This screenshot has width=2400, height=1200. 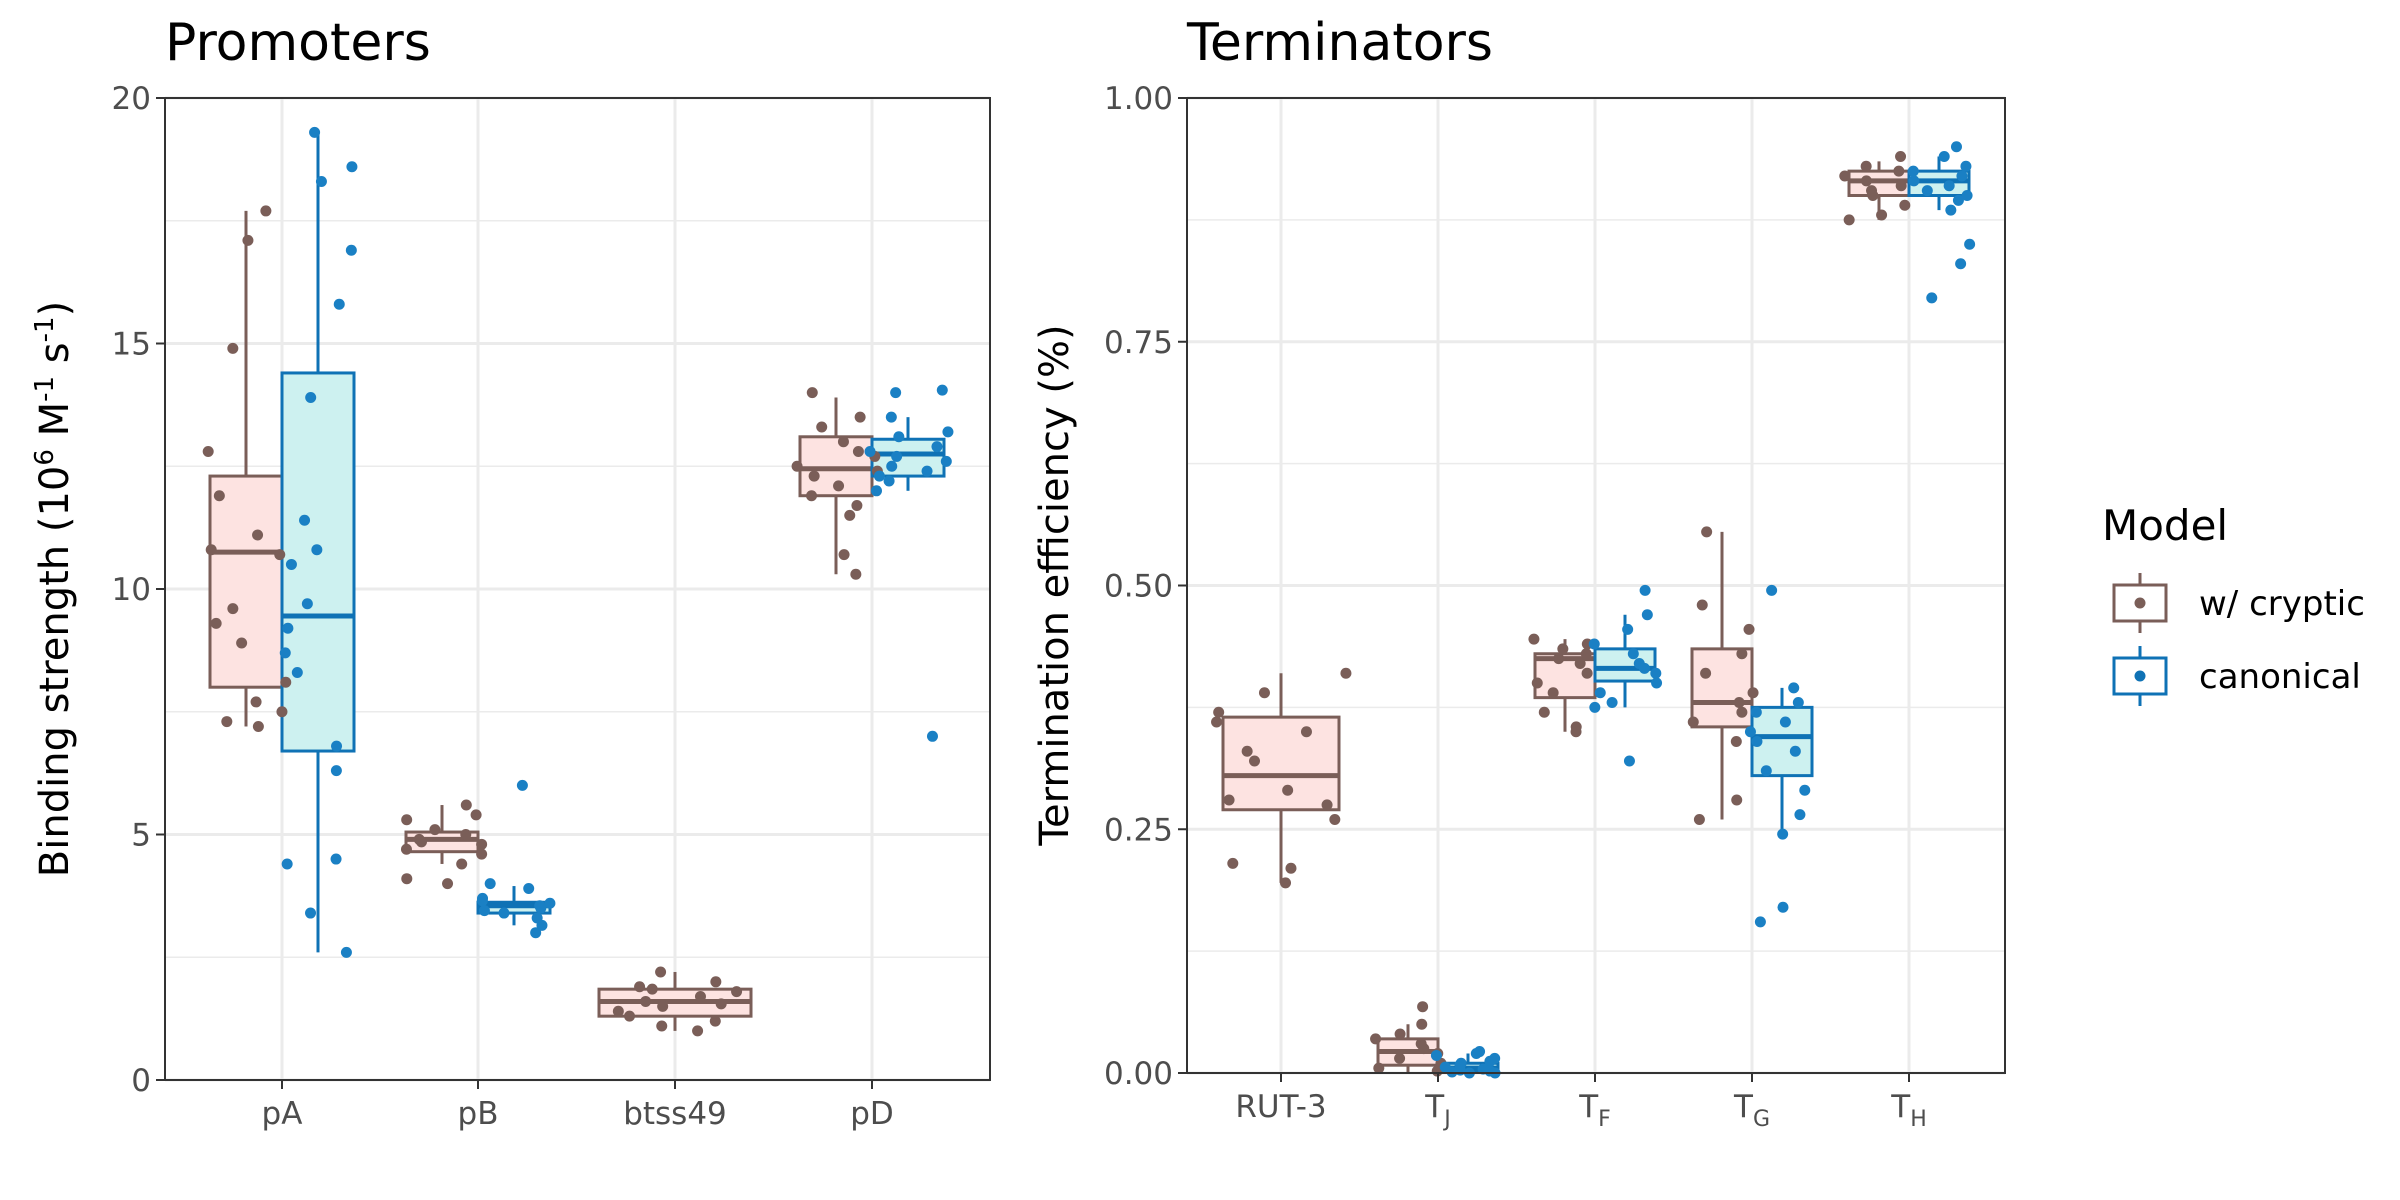 I want to click on y-tick-label: 0, so click(x=141, y=1081).